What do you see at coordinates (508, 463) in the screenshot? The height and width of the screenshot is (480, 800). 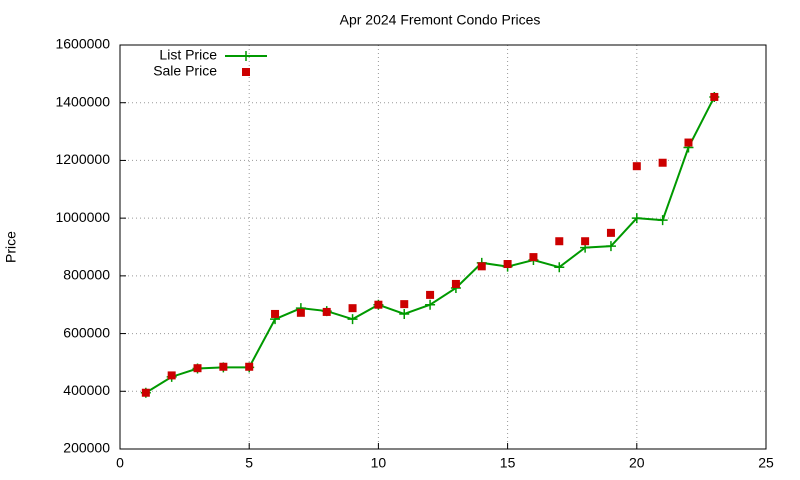 I see `x-tick-label: 15` at bounding box center [508, 463].